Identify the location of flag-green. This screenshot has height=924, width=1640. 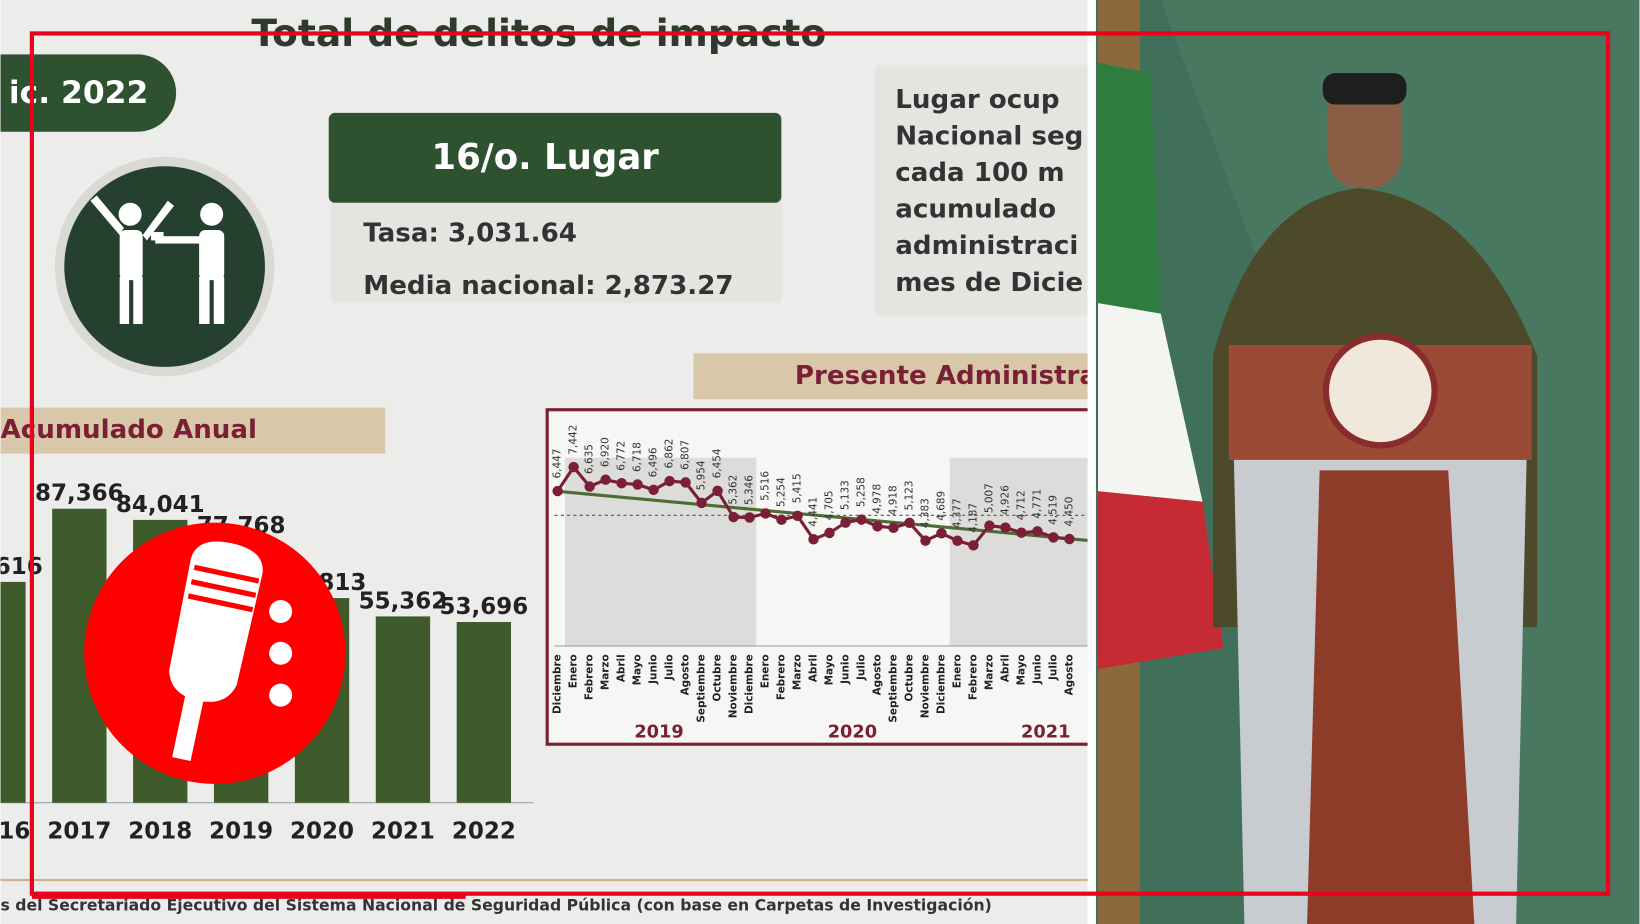
(1129, 188).